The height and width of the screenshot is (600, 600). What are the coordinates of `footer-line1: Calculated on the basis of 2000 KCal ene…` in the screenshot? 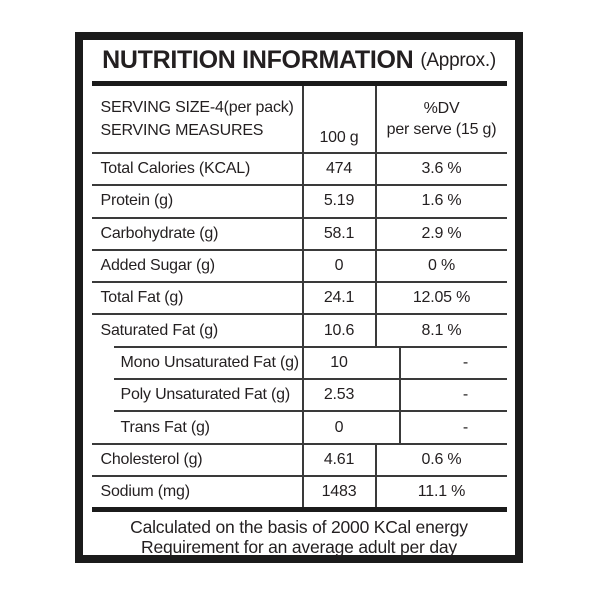 It's located at (299, 527).